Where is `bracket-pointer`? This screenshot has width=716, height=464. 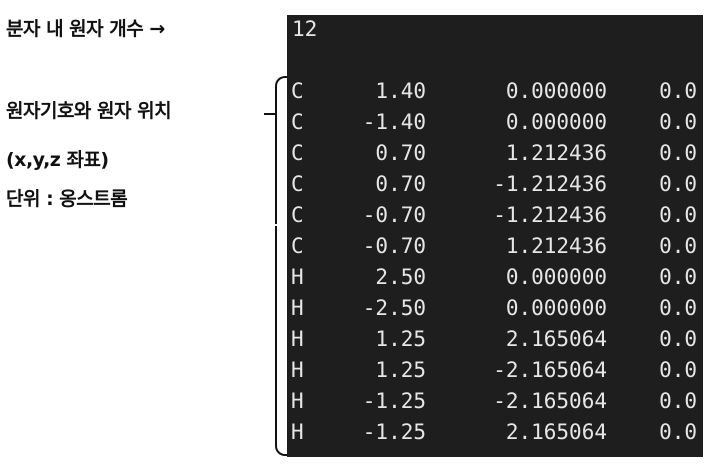 bracket-pointer is located at coordinates (270, 114).